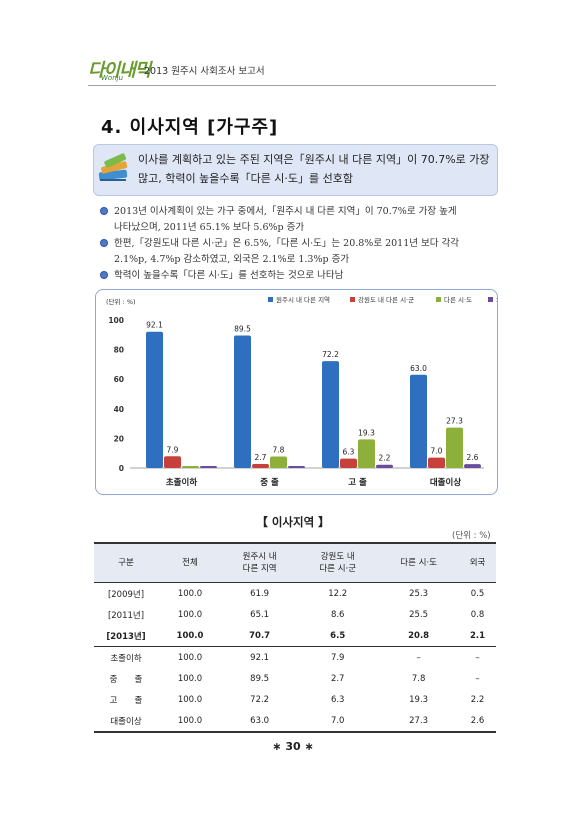 This screenshot has width=586, height=830. What do you see at coordinates (261, 457) in the screenshot?
I see `data-label: 2.7` at bounding box center [261, 457].